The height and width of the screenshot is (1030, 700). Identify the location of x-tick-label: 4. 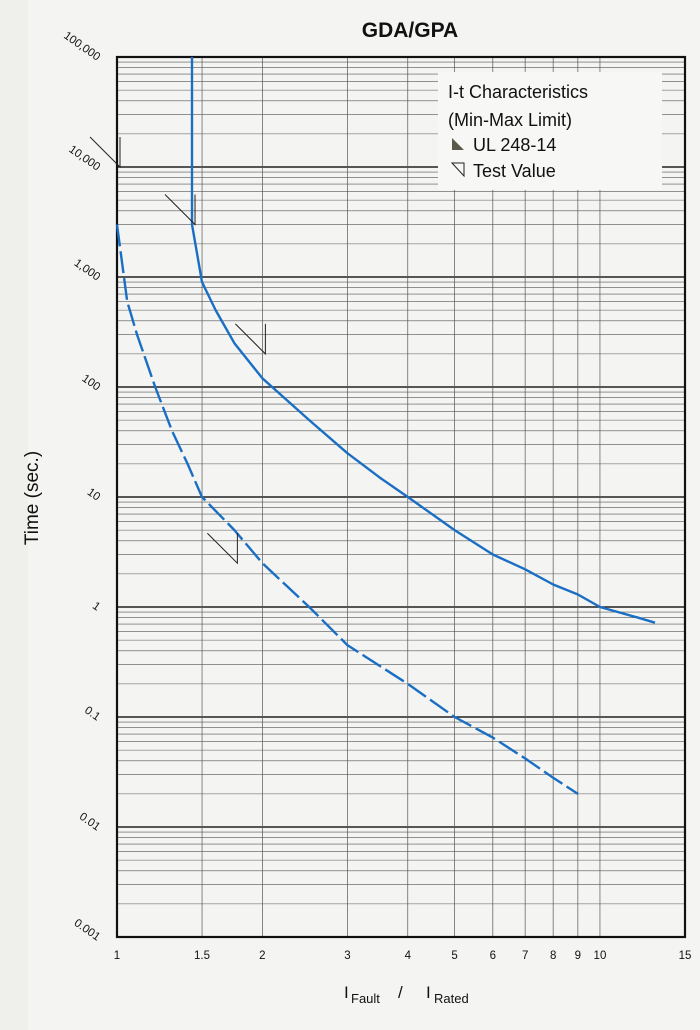
(408, 956).